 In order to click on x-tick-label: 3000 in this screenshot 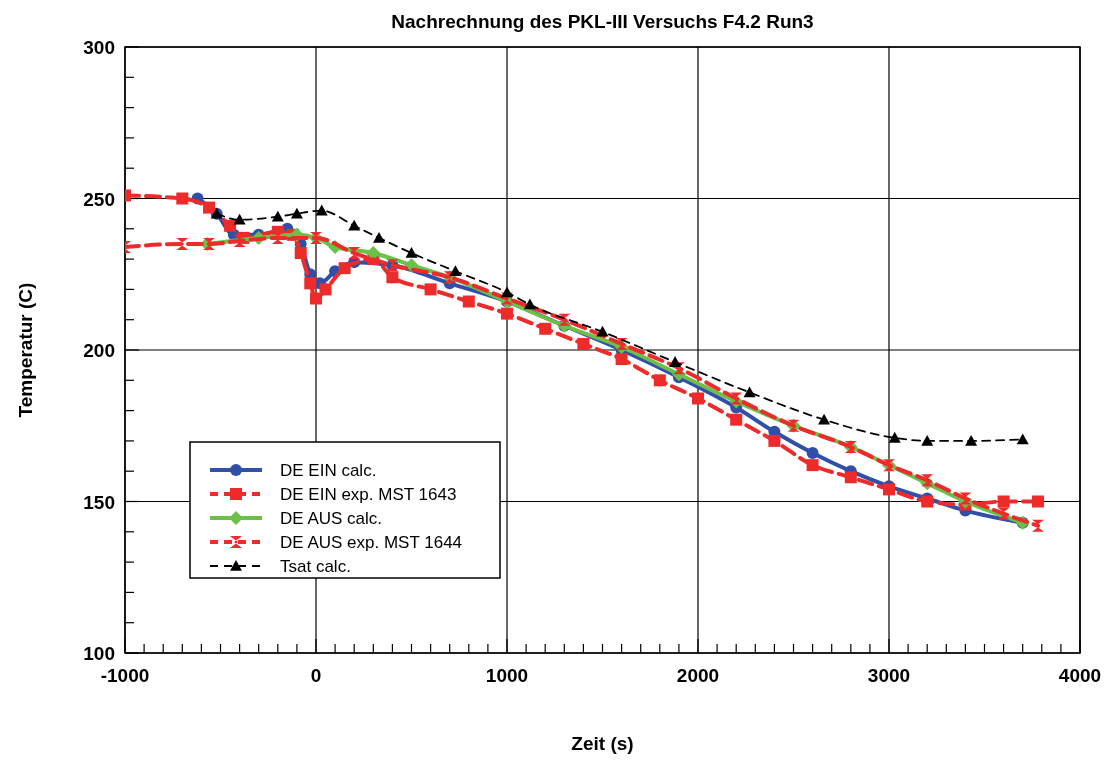, I will do `click(889, 675)`.